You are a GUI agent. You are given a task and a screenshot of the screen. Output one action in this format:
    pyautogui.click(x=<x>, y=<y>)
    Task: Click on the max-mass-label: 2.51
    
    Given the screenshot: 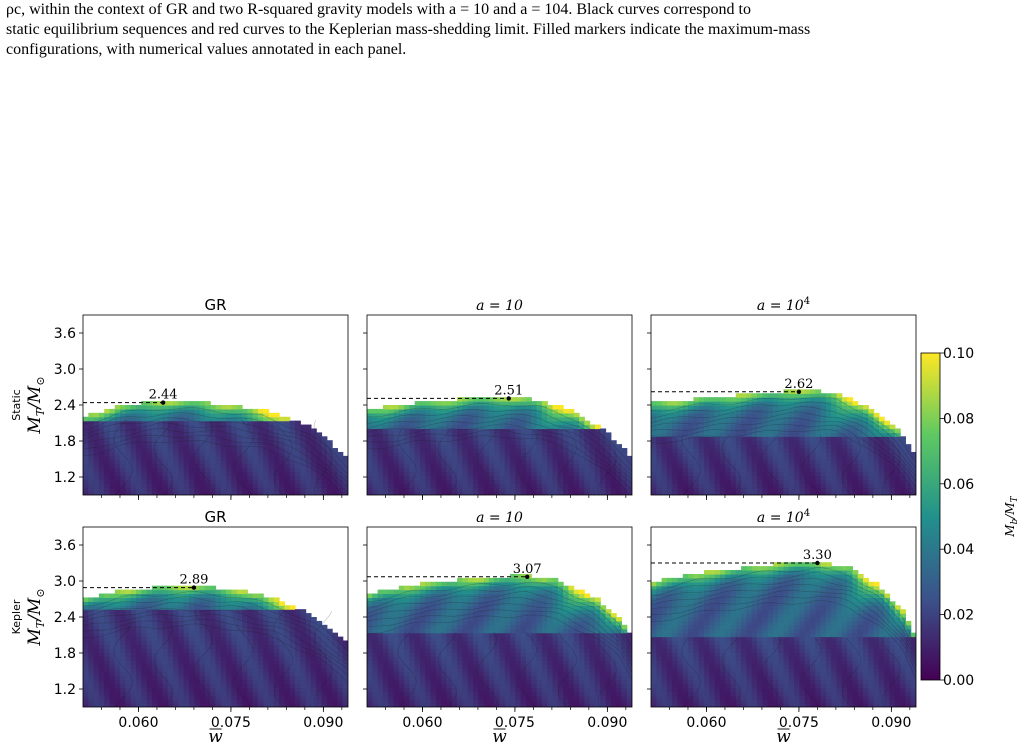 What is the action you would take?
    pyautogui.click(x=508, y=390)
    